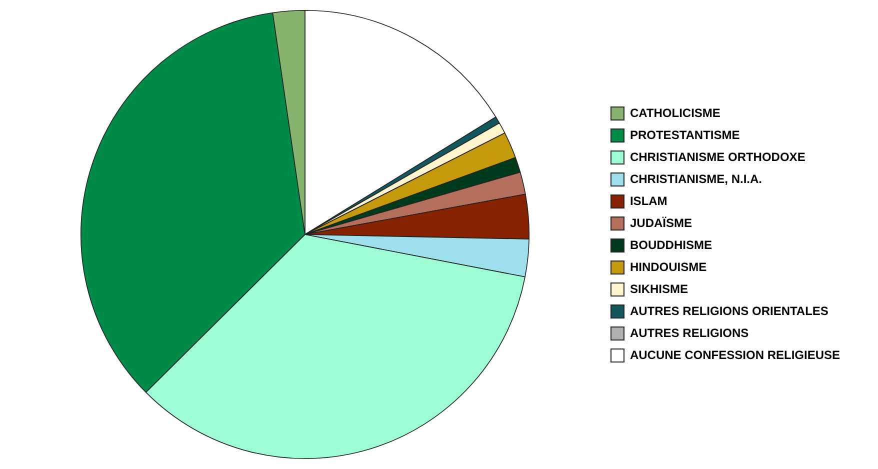  I want to click on legend-label: JUDAÏSME, so click(661, 223).